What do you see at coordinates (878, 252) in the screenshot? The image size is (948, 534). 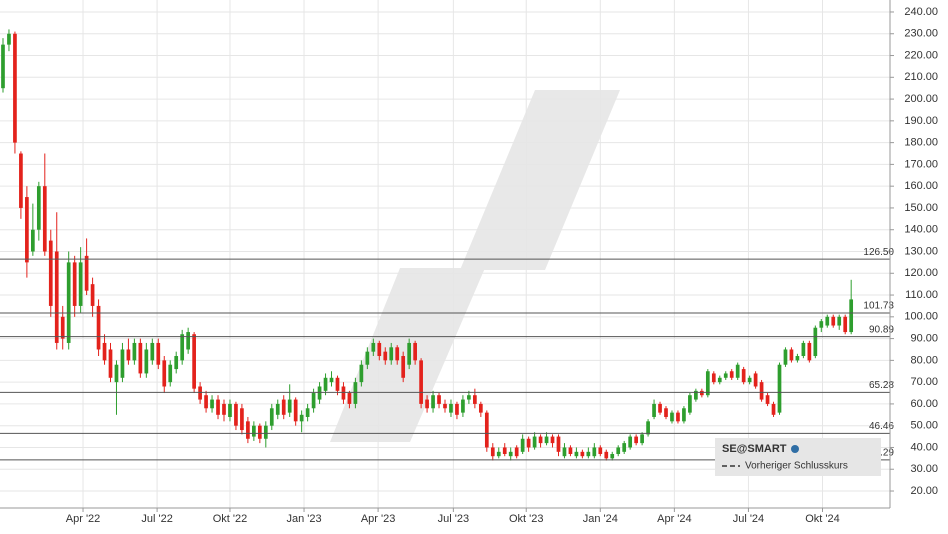 I see `level-label: 126.50` at bounding box center [878, 252].